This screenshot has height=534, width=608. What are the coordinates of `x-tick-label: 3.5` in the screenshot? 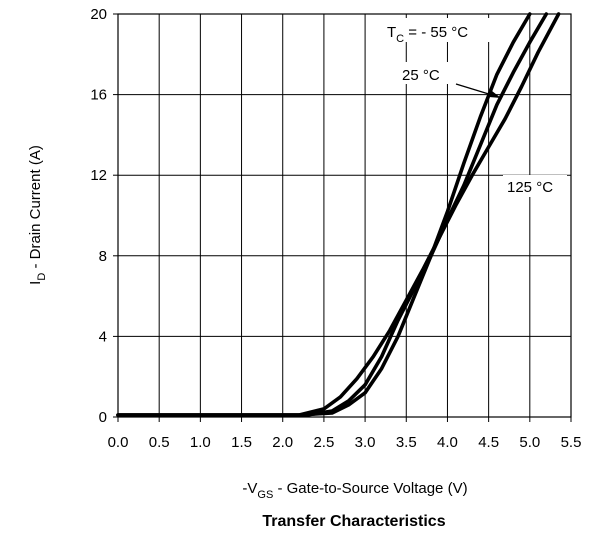 It's located at (406, 442).